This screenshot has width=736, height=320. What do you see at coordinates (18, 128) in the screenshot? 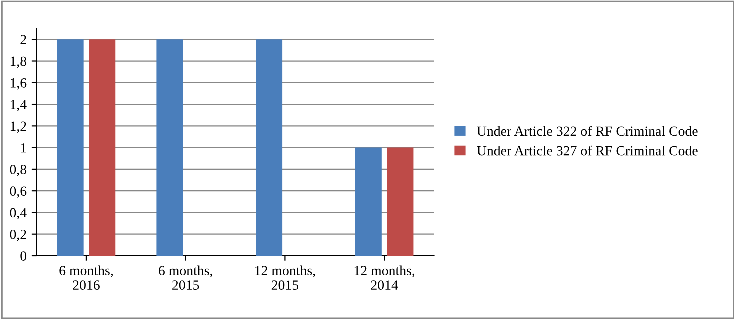
I see `y-tick-label: 1,2` at bounding box center [18, 128].